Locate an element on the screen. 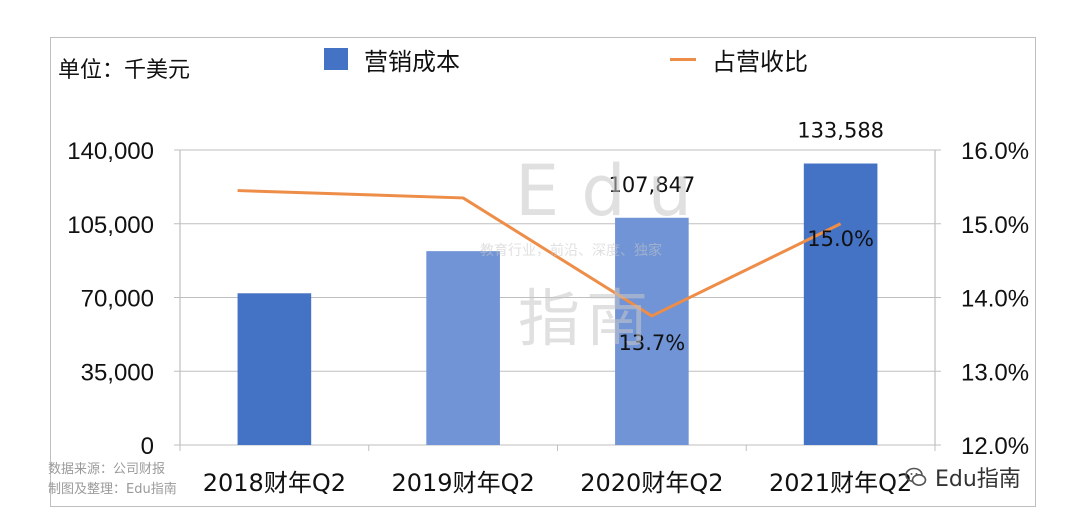 This screenshot has width=1080, height=526. y-right-tick-label-3: 15.0% is located at coordinates (995, 225).